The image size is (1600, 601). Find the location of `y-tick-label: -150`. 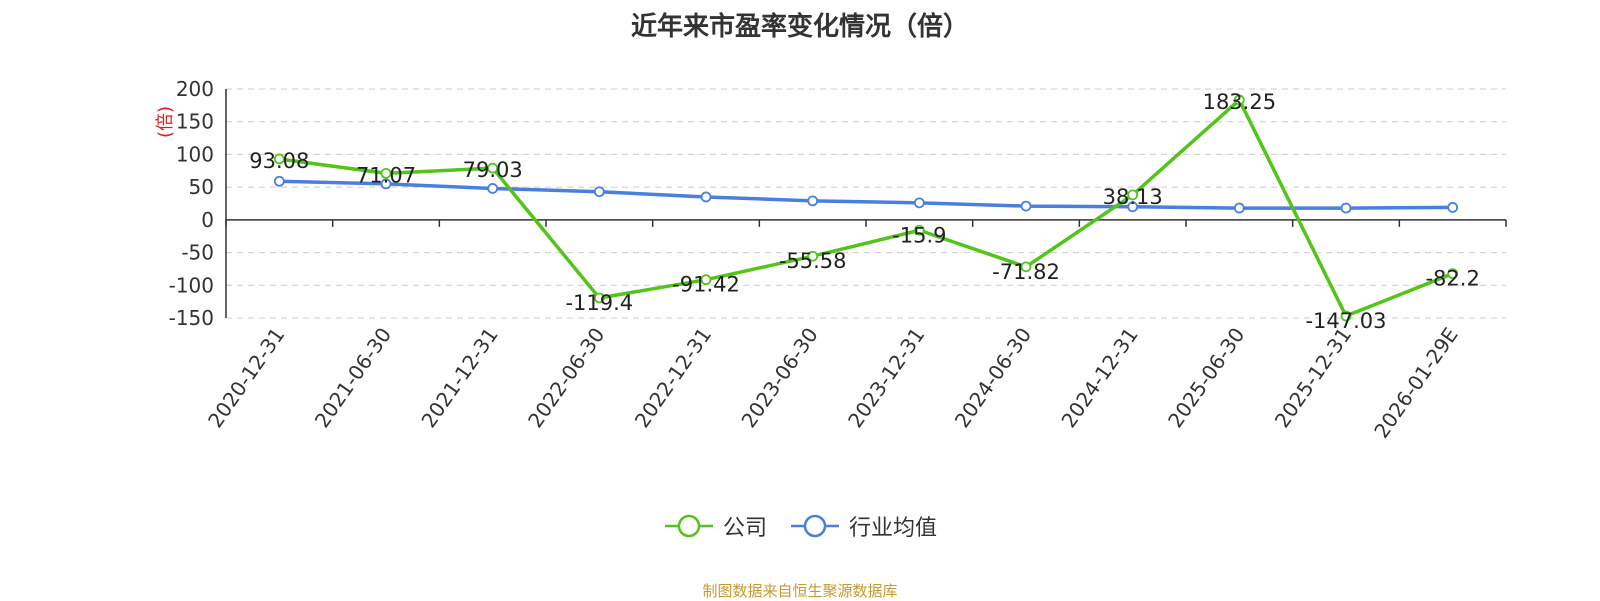

y-tick-label: -150 is located at coordinates (191, 318).